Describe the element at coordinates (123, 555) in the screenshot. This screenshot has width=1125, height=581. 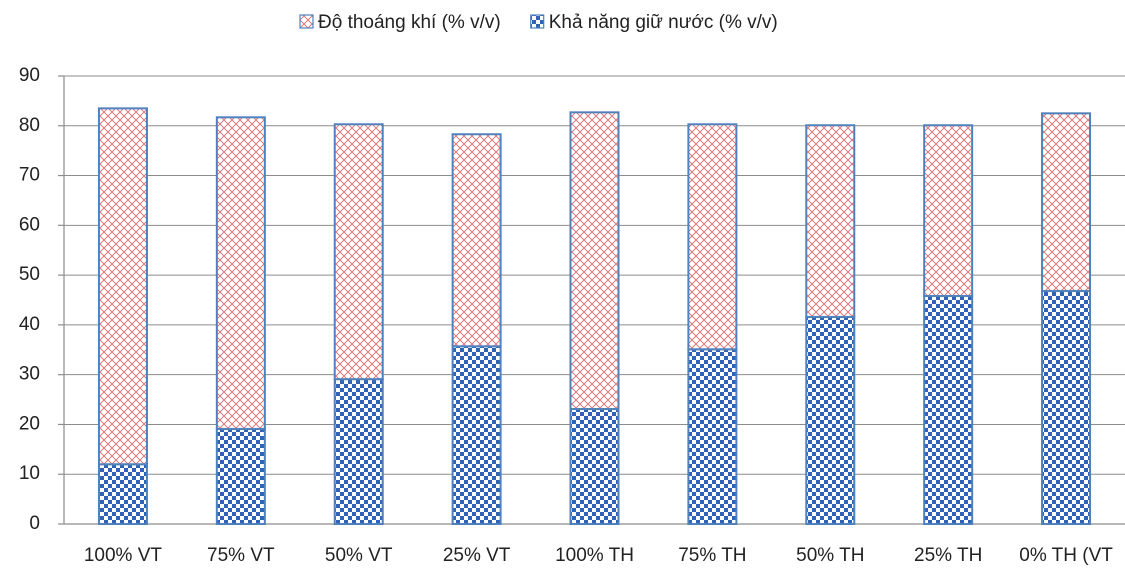
I see `x-tick-label: 100% VT` at that location.